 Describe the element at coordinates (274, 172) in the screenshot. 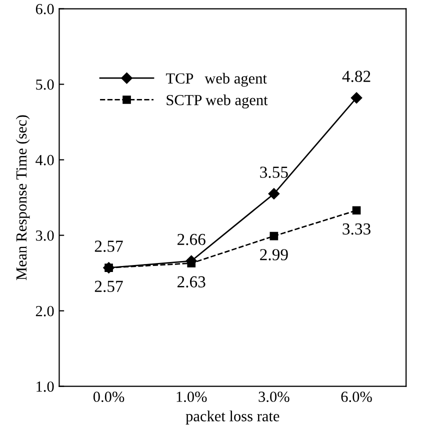

I see `data-label: 3.55` at that location.